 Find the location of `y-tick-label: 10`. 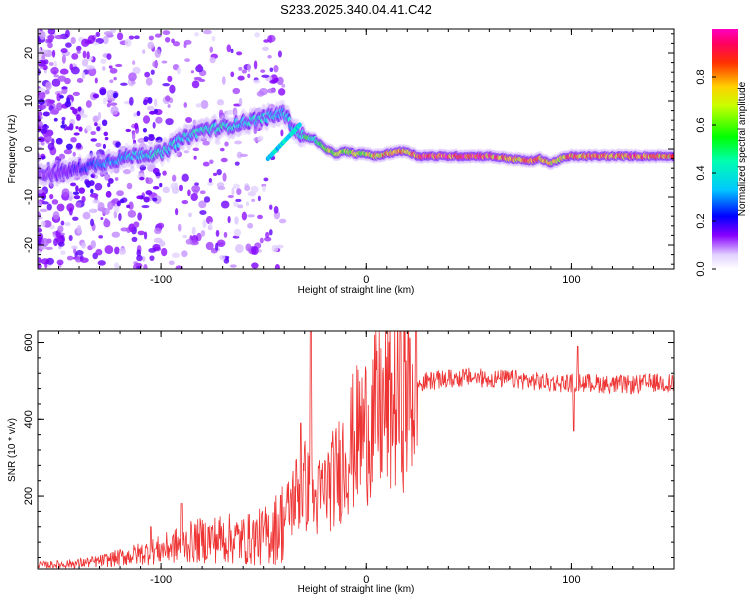

y-tick-label: 10 is located at coordinates (29, 101).